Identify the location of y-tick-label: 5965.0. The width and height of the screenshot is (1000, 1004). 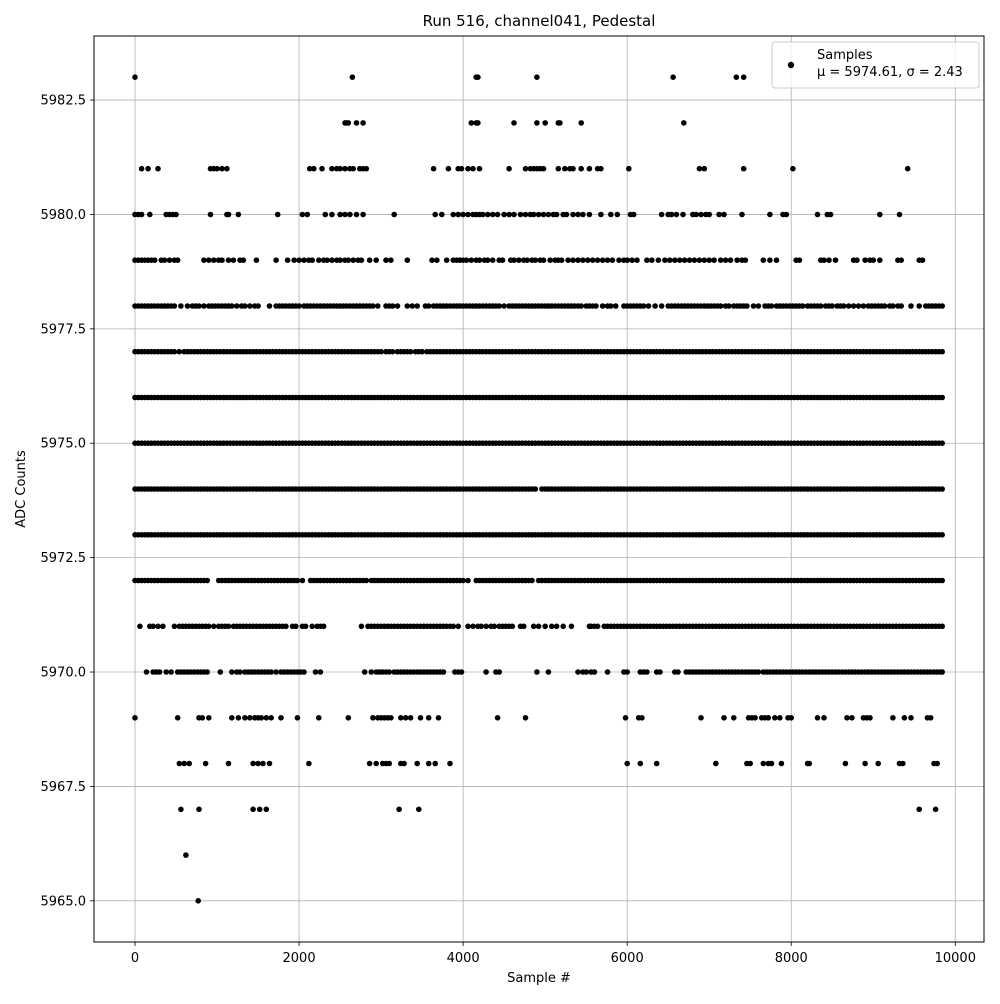
(64, 901).